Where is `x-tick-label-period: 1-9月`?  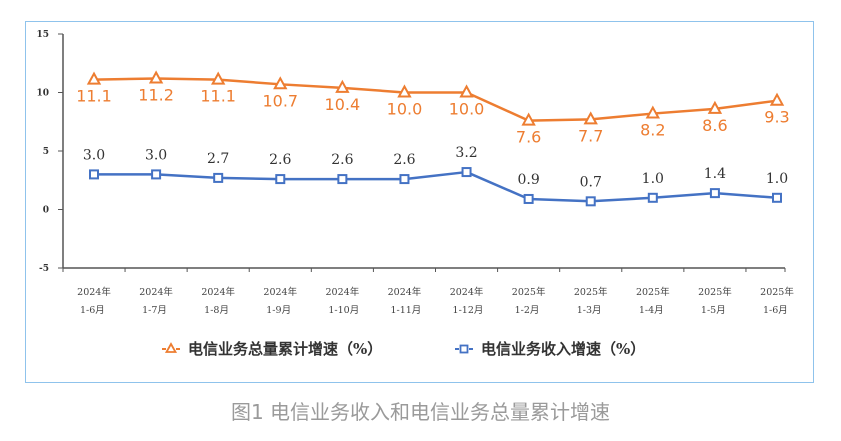
x-tick-label-period: 1-9月 is located at coordinates (278, 310).